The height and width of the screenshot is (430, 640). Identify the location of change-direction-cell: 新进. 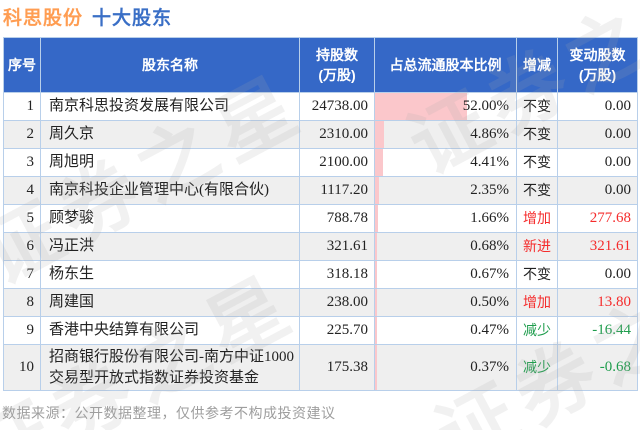
(537, 246).